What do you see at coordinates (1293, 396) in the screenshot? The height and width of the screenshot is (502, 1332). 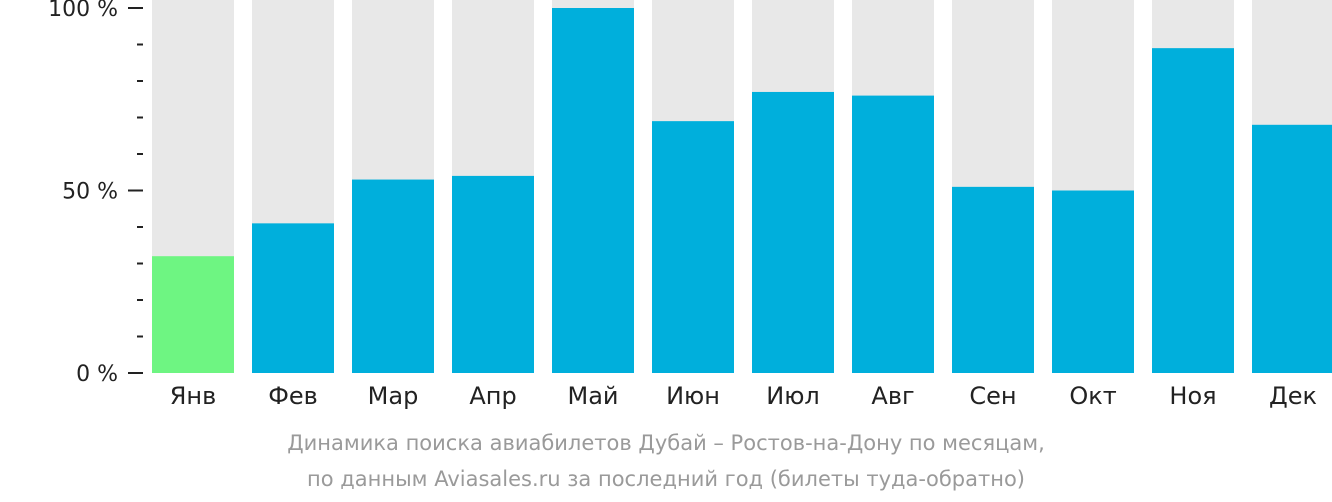 I see `x-tick-label: Дек` at bounding box center [1293, 396].